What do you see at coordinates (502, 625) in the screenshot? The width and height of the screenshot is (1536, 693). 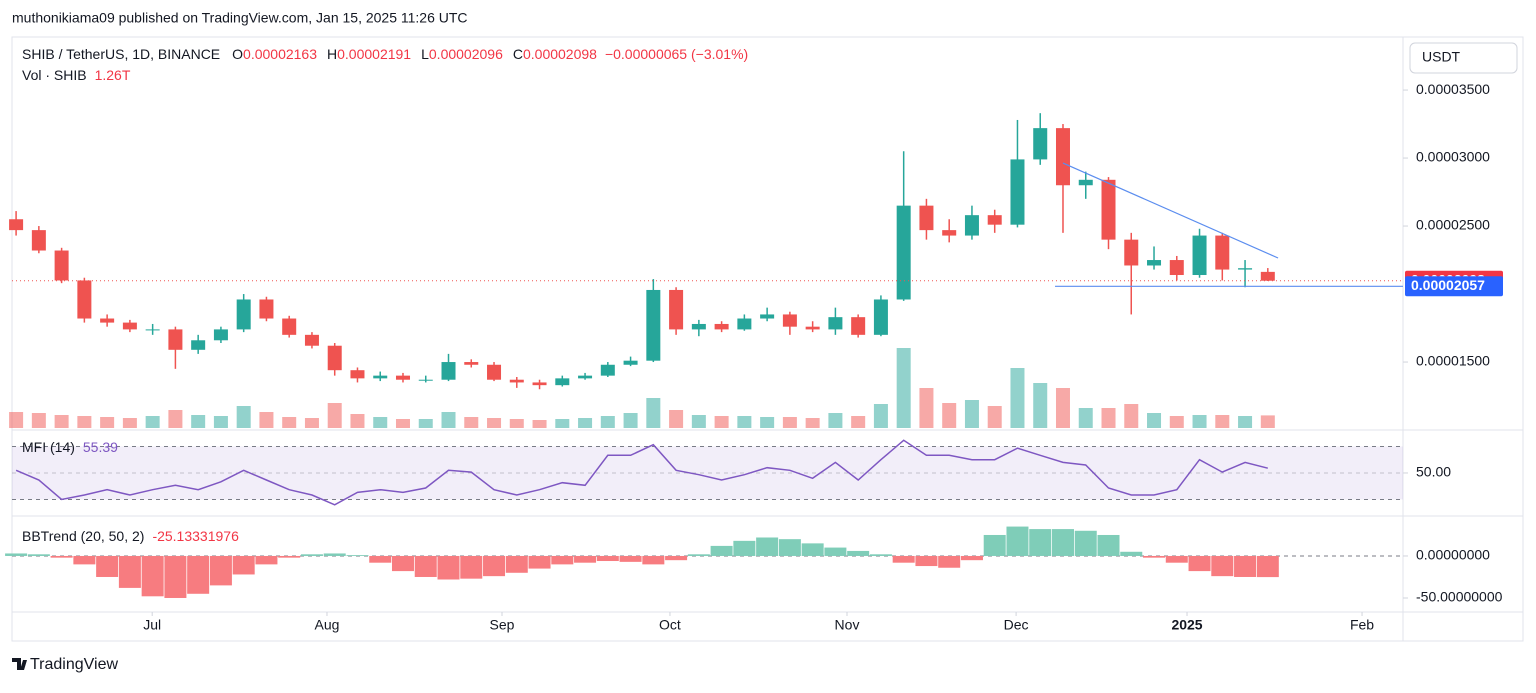 I see `x-tick-label: Sep` at bounding box center [502, 625].